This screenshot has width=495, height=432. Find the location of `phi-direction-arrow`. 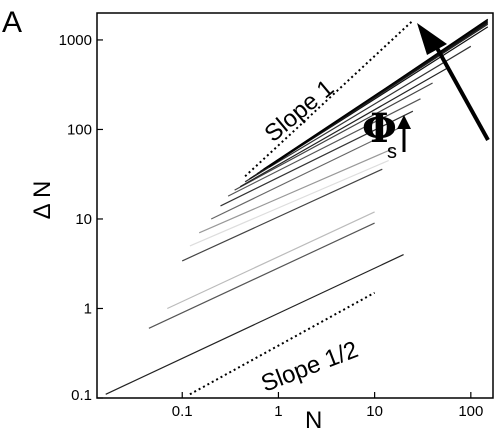

phi-direction-arrow is located at coordinates (453, 82).